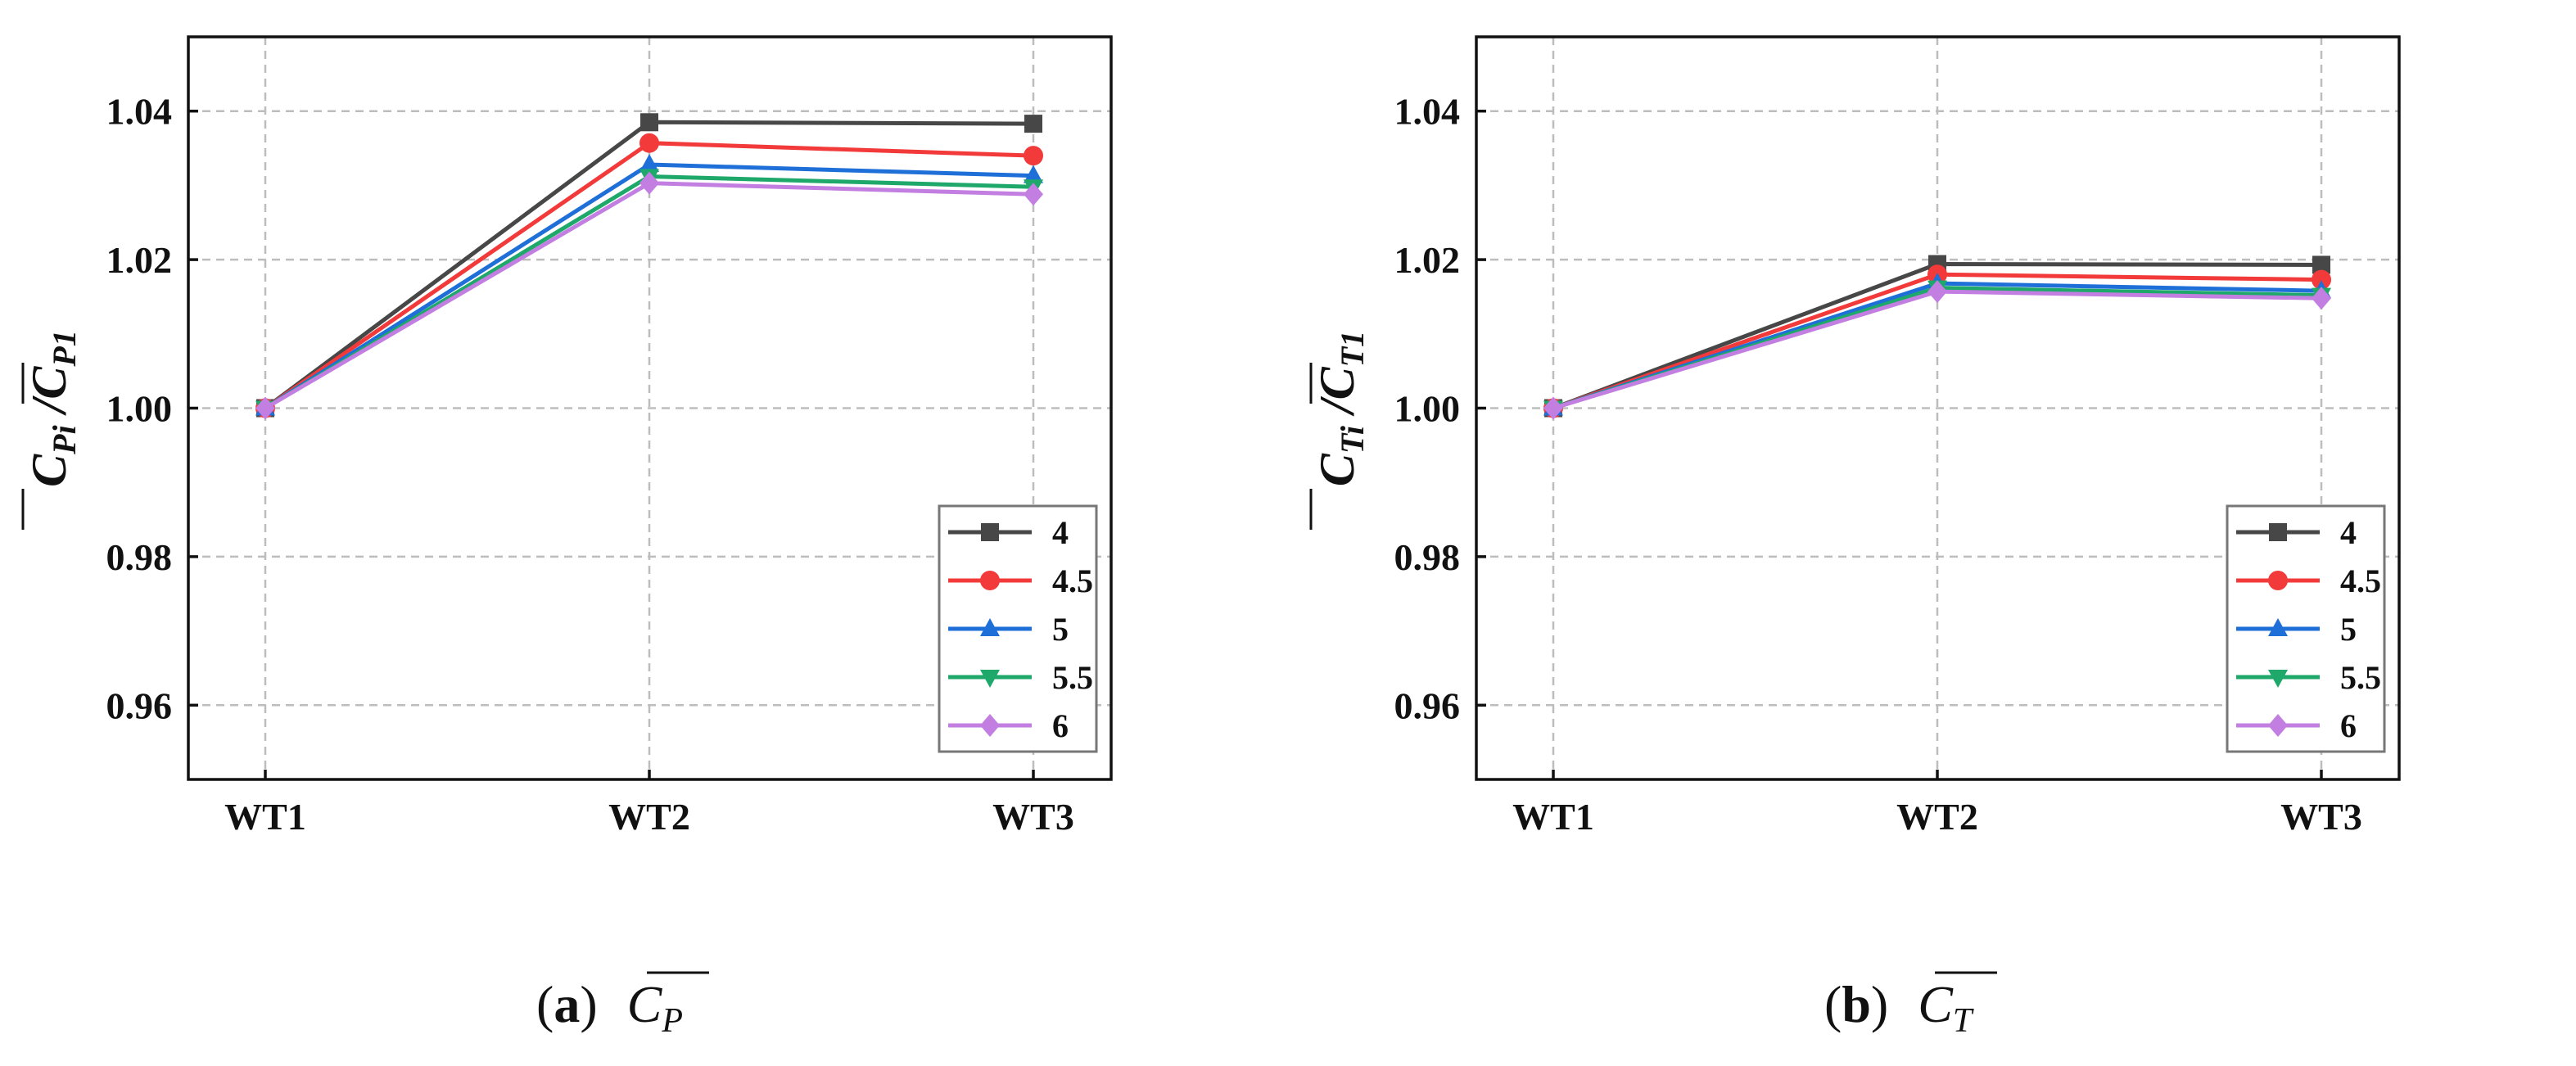 This screenshot has height=1066, width=2576. What do you see at coordinates (672, 1021) in the screenshot?
I see `caption-sub: P` at bounding box center [672, 1021].